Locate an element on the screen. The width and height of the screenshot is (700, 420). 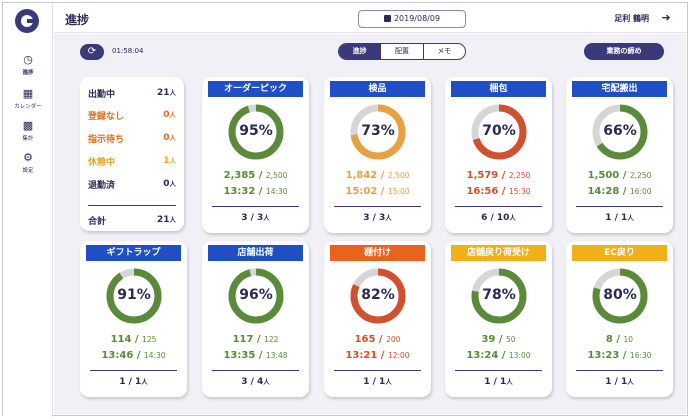
process-card: 梱包 70% 1,579 / 2,250 16:56 / 15:30 6 / 10人 is located at coordinates (498, 155).